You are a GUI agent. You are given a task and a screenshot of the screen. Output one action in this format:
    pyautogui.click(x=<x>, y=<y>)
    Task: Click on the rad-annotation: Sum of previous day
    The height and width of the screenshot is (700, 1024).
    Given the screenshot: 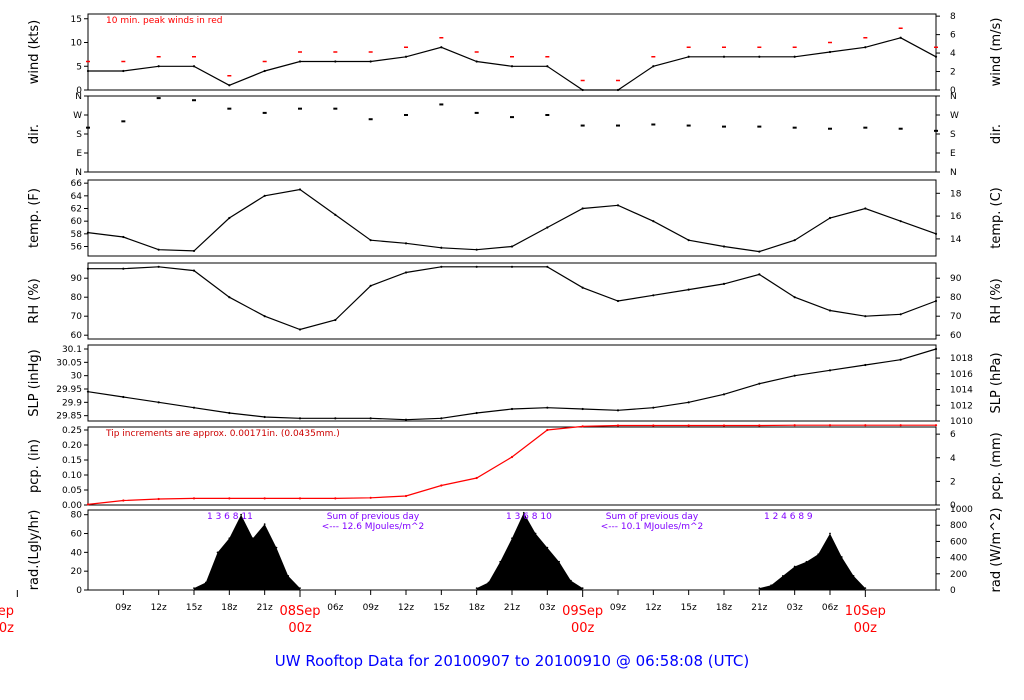 What is the action you would take?
    pyautogui.click(x=652, y=517)
    